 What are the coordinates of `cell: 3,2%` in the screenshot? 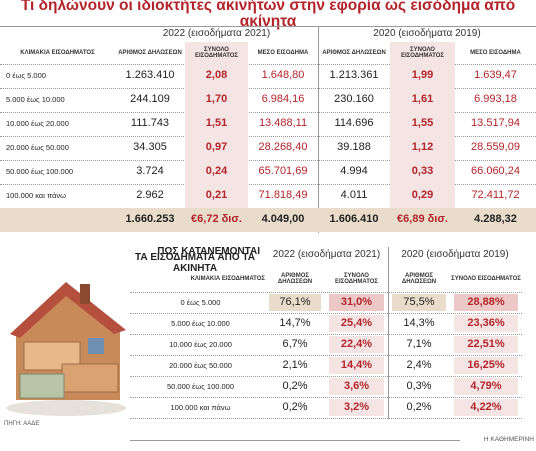 It's located at (356, 407).